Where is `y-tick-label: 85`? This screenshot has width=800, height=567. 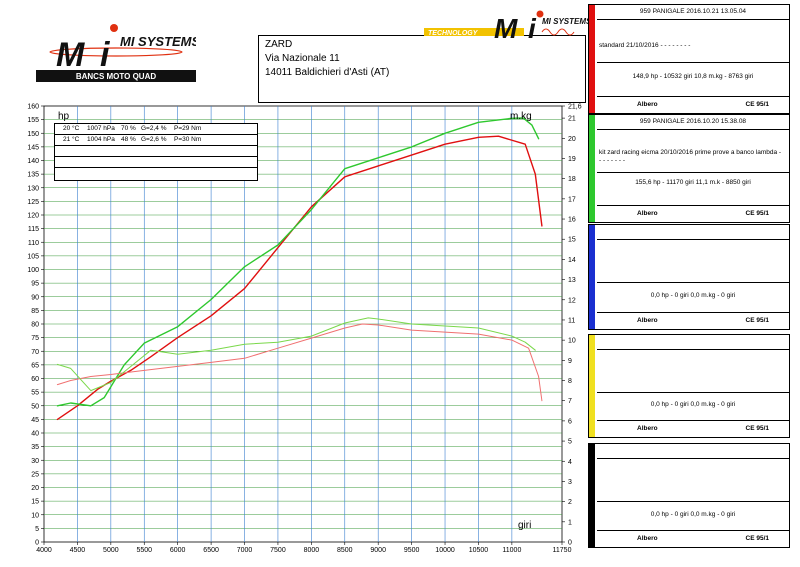 y-tick-label: 85 is located at coordinates (35, 311).